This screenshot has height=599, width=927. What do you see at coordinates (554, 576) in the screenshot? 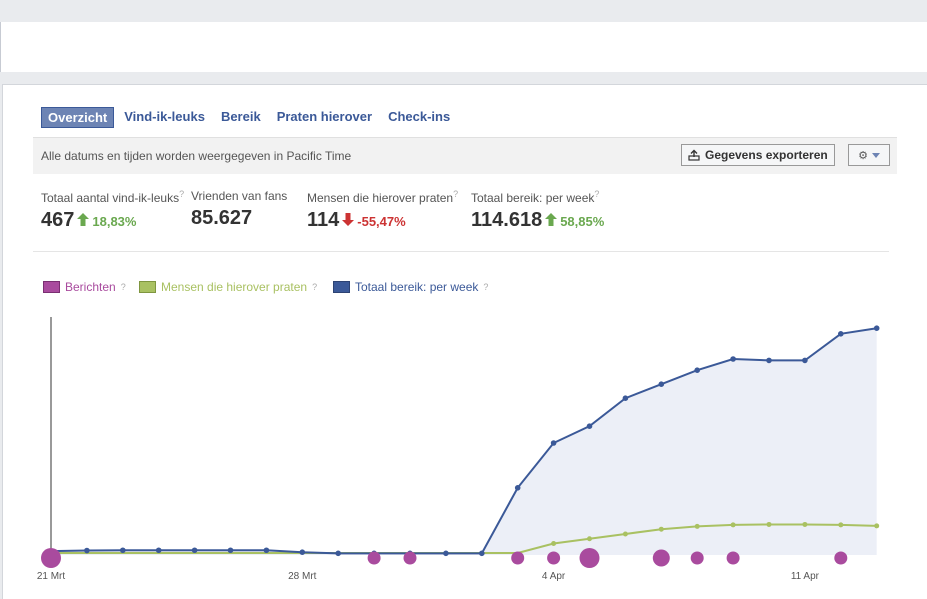
I see `x-tick-label: 4 Apr` at bounding box center [554, 576].